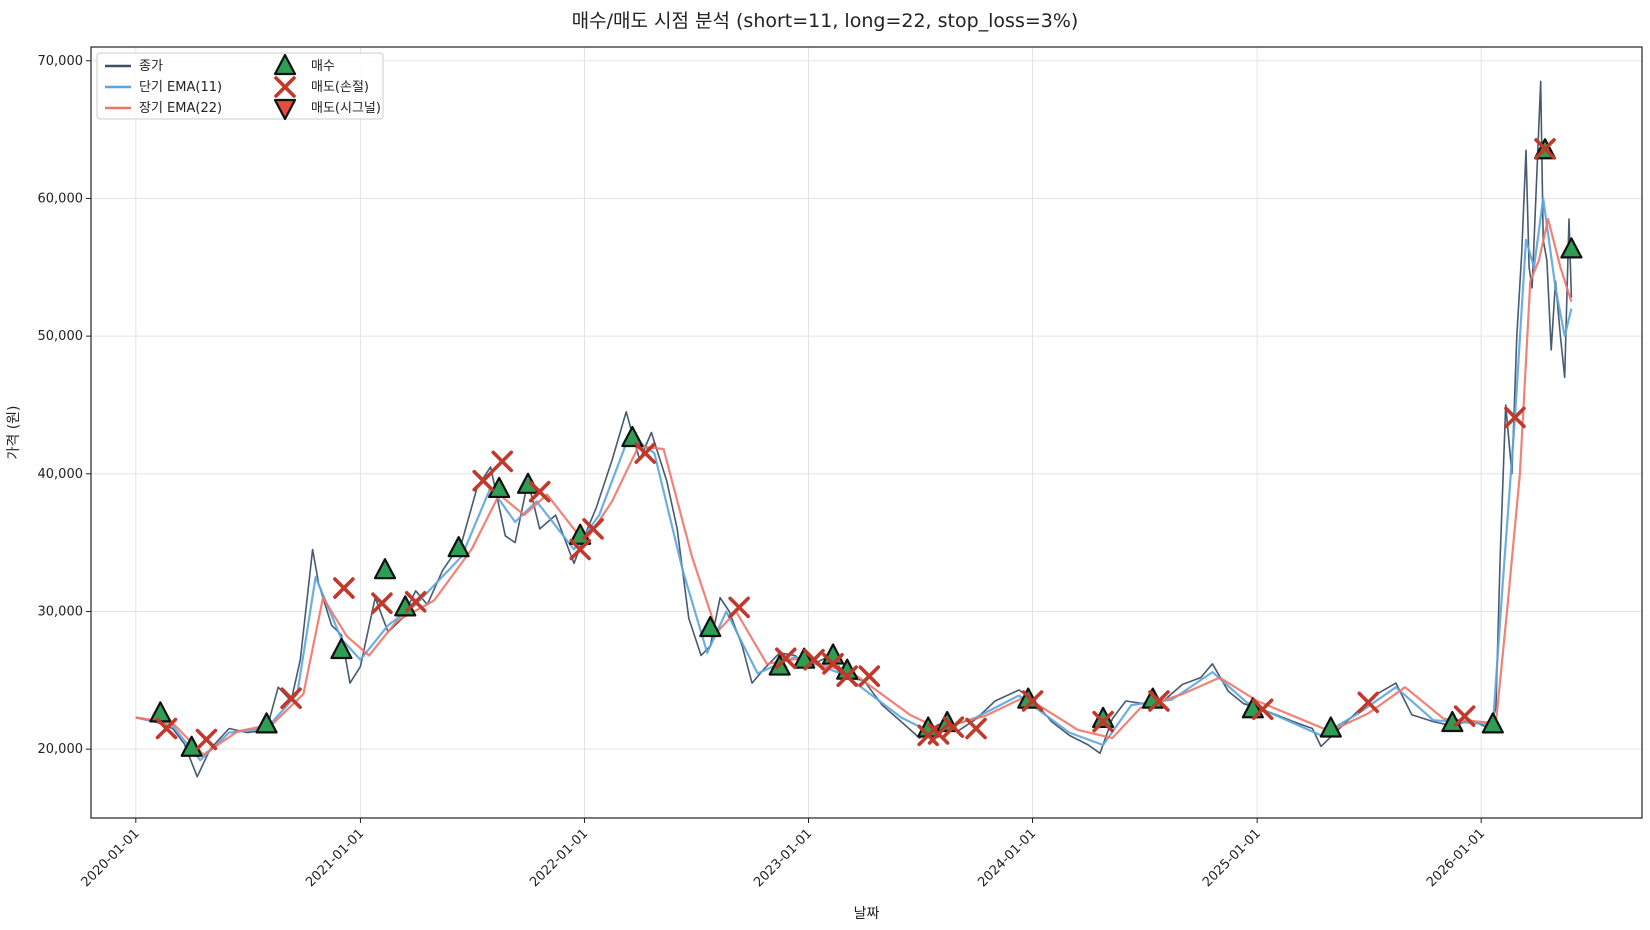 Image resolution: width=1650 pixels, height=930 pixels. What do you see at coordinates (14, 432) in the screenshot?
I see `y-axis-label: 가격 (원)` at bounding box center [14, 432].